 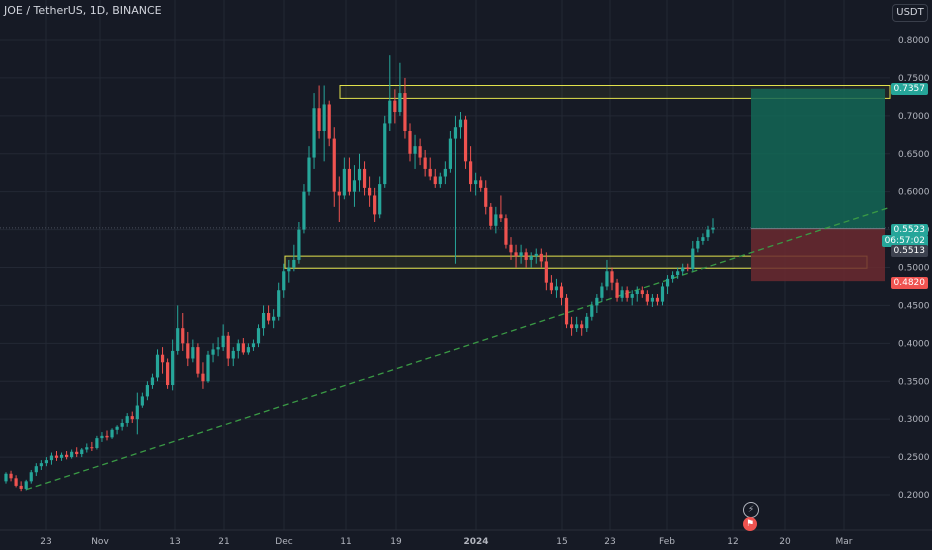 What do you see at coordinates (561, 542) in the screenshot?
I see `time-tick-label: 15` at bounding box center [561, 542].